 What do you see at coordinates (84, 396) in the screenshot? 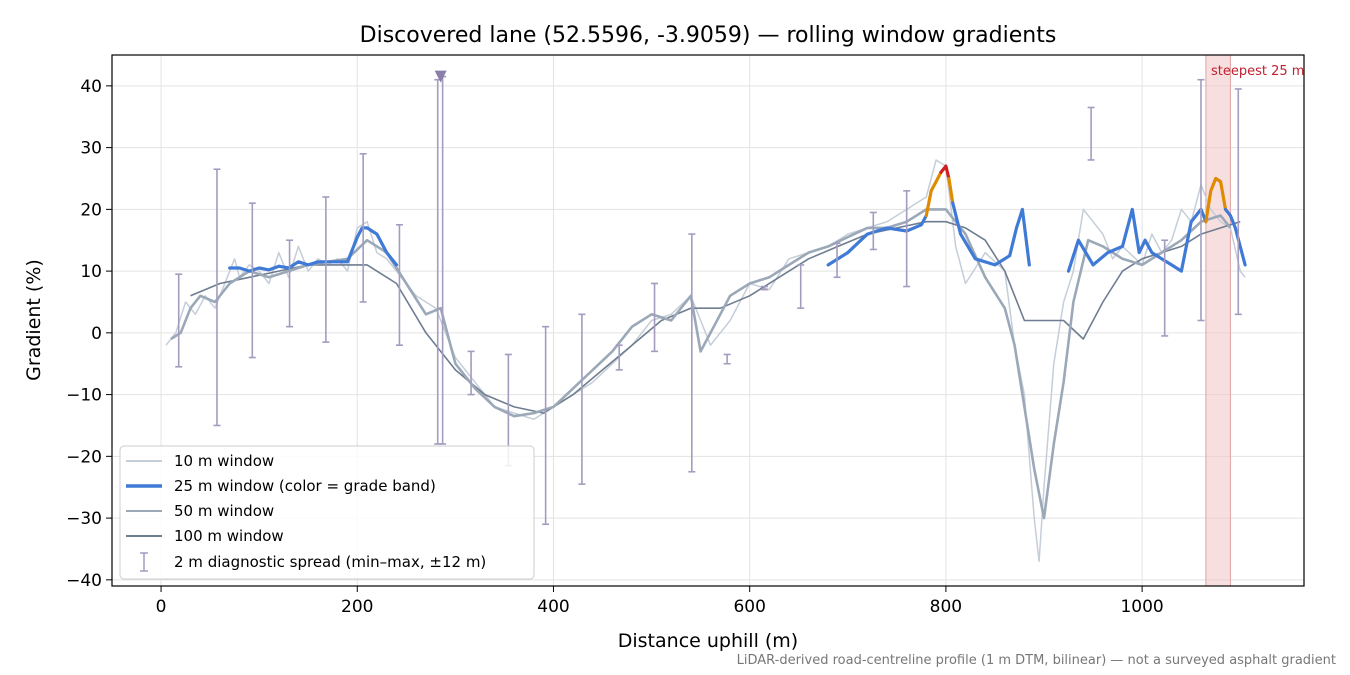
I see `y-tick-label: −10` at bounding box center [84, 396].